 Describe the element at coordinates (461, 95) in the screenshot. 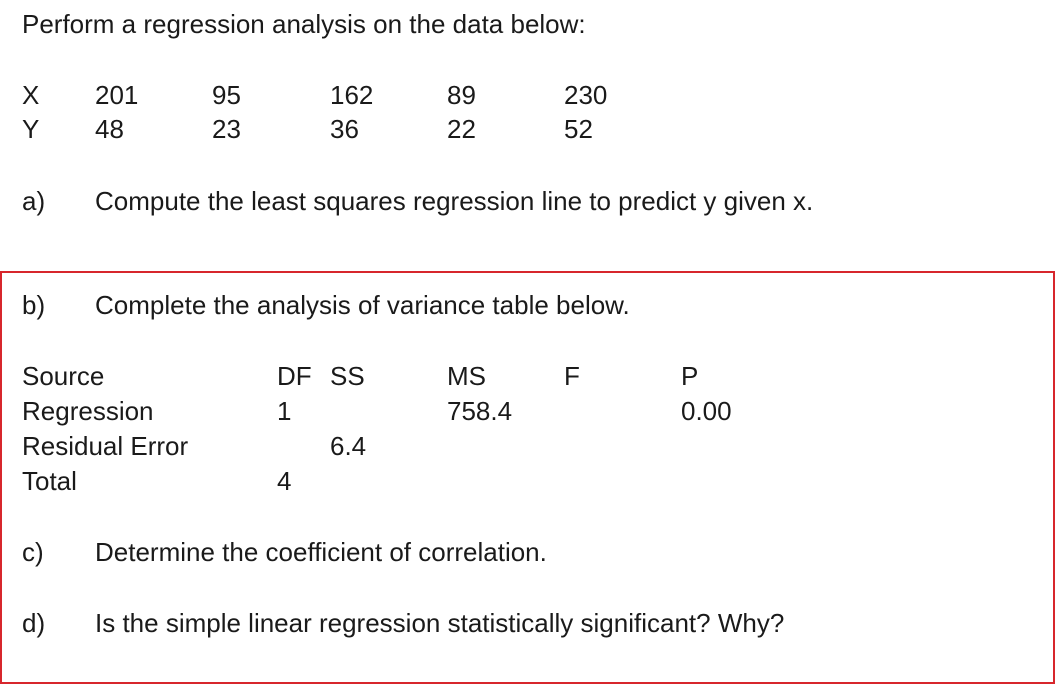

I see `data-value: 89` at that location.